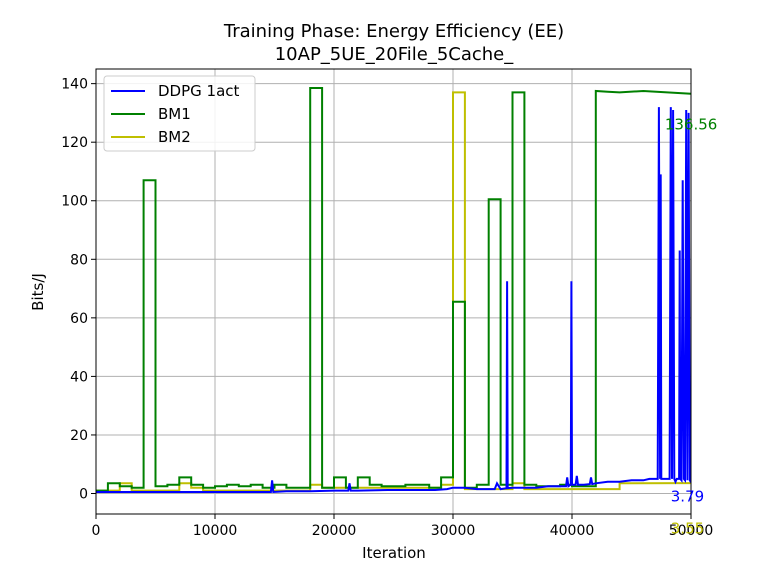  Describe the element at coordinates (403, 526) in the screenshot. I see `x-axis-ticks: 0 10000 20000 30000 40000 50000` at that location.